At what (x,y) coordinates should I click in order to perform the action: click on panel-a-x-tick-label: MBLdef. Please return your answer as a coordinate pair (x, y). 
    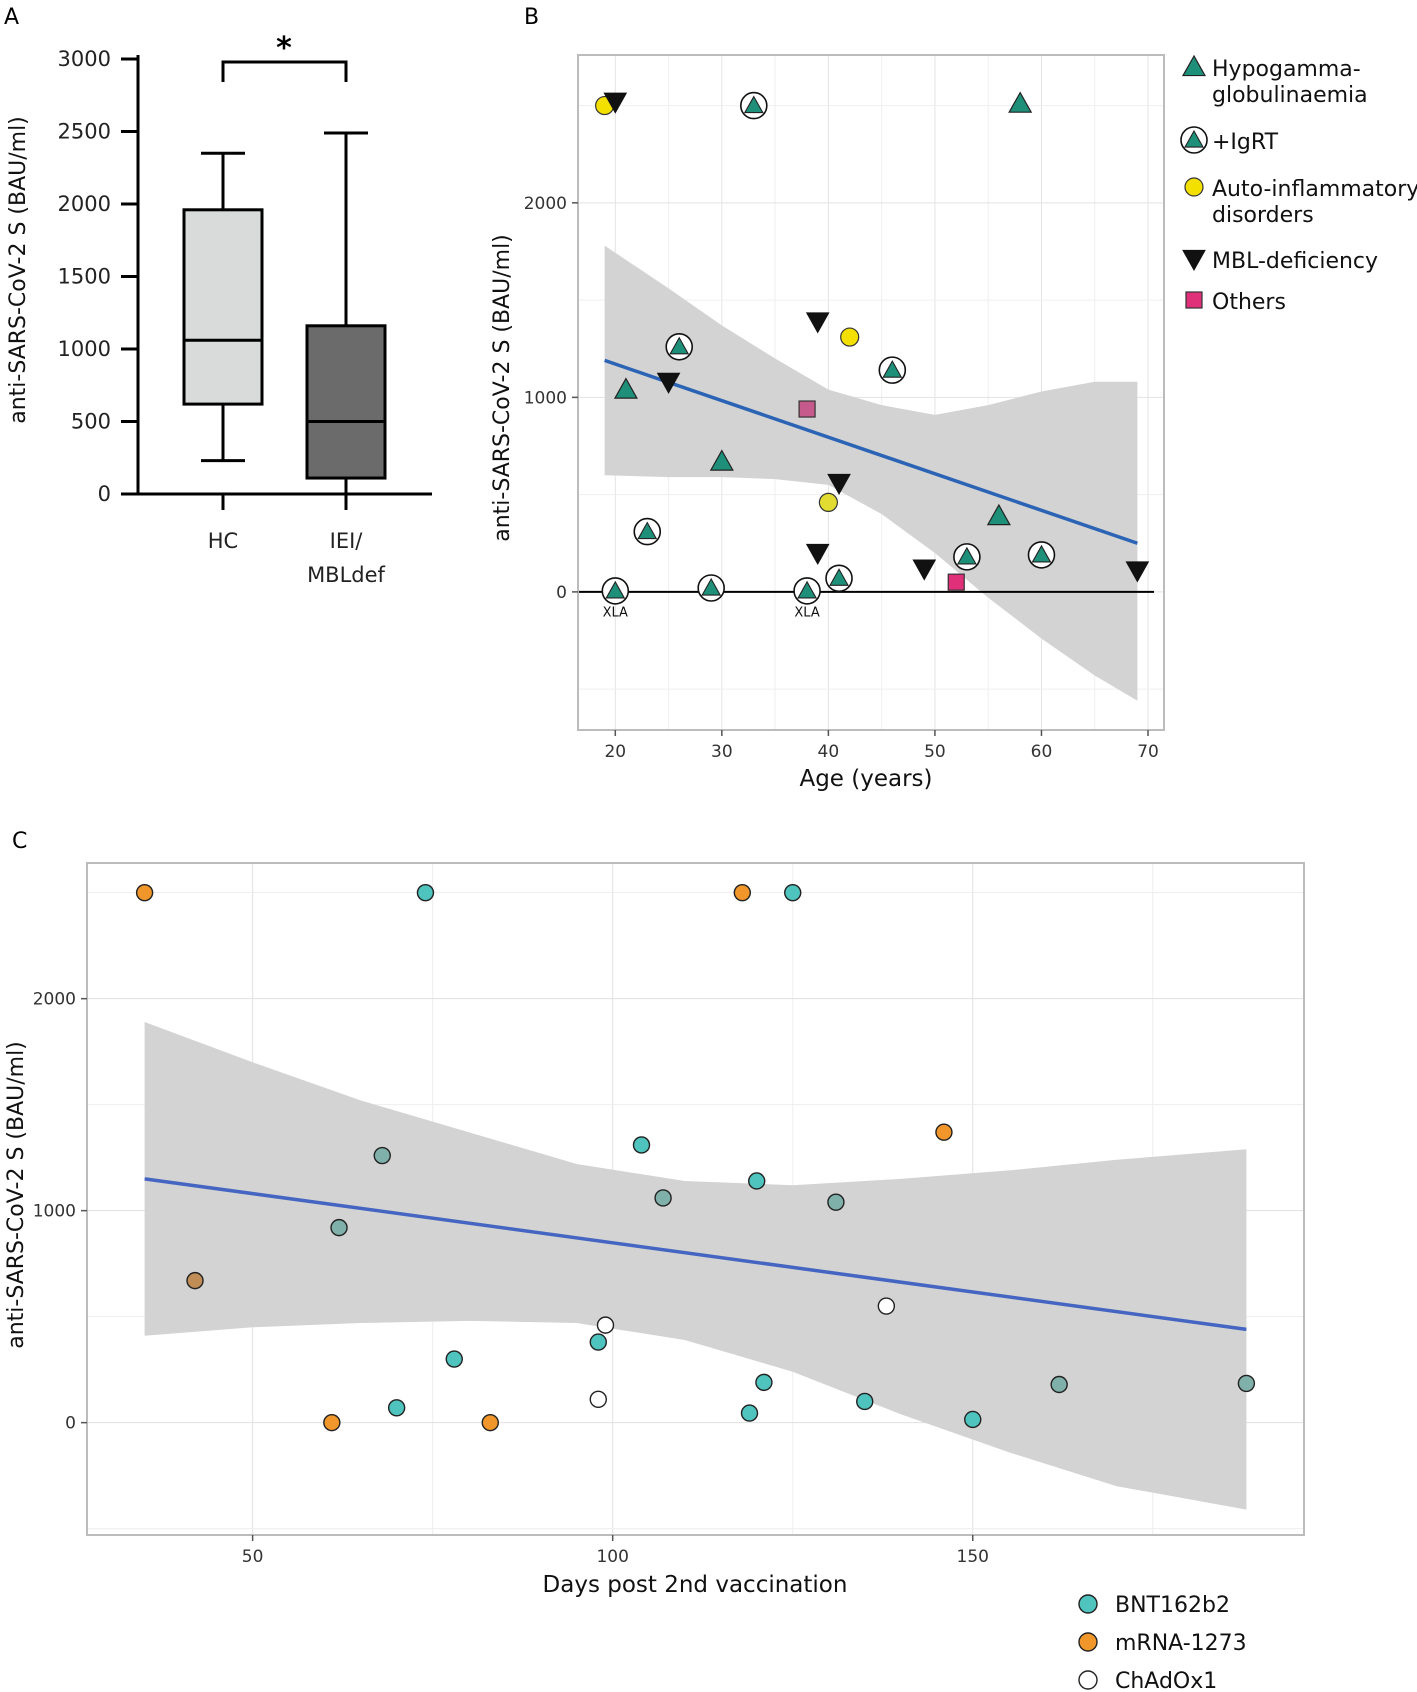
    Looking at the image, I should click on (346, 575).